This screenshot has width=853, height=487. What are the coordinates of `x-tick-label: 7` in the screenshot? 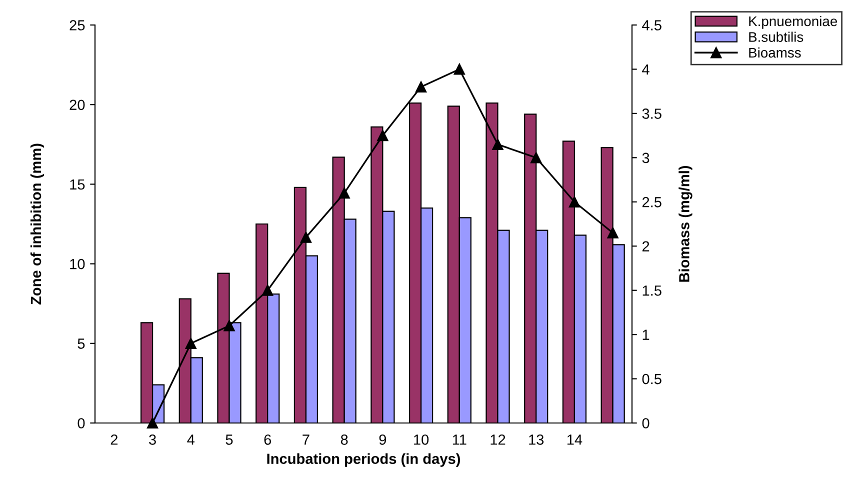 It's located at (306, 439).